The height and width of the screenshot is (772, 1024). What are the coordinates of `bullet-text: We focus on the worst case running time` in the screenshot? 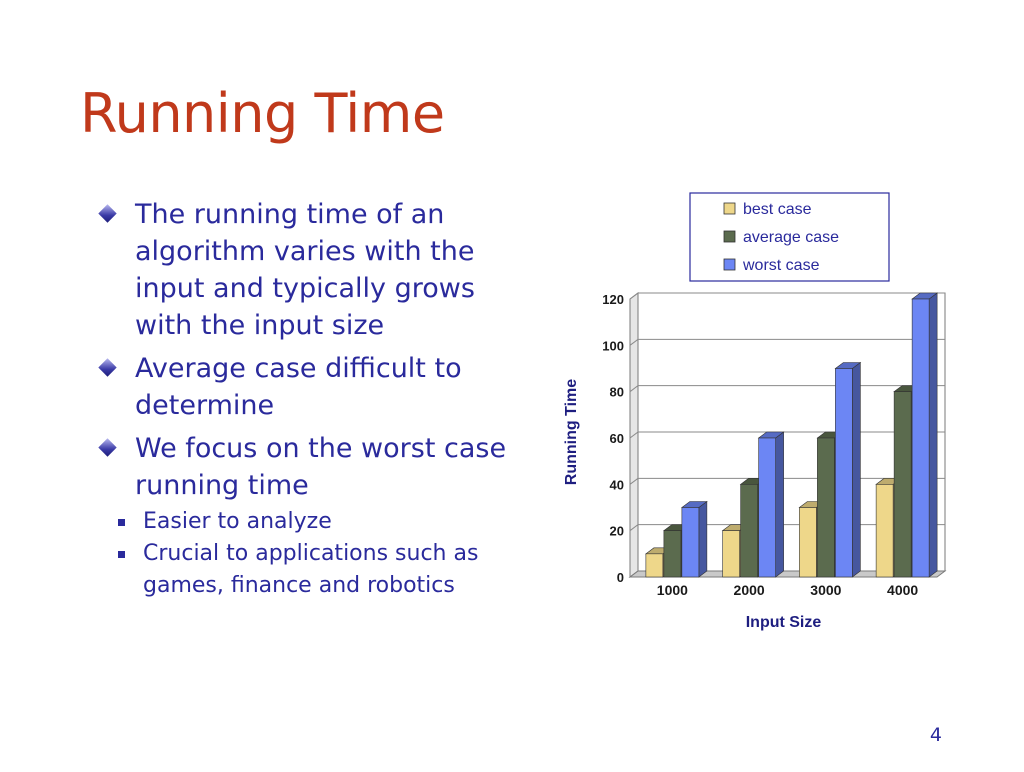 It's located at (321, 467).